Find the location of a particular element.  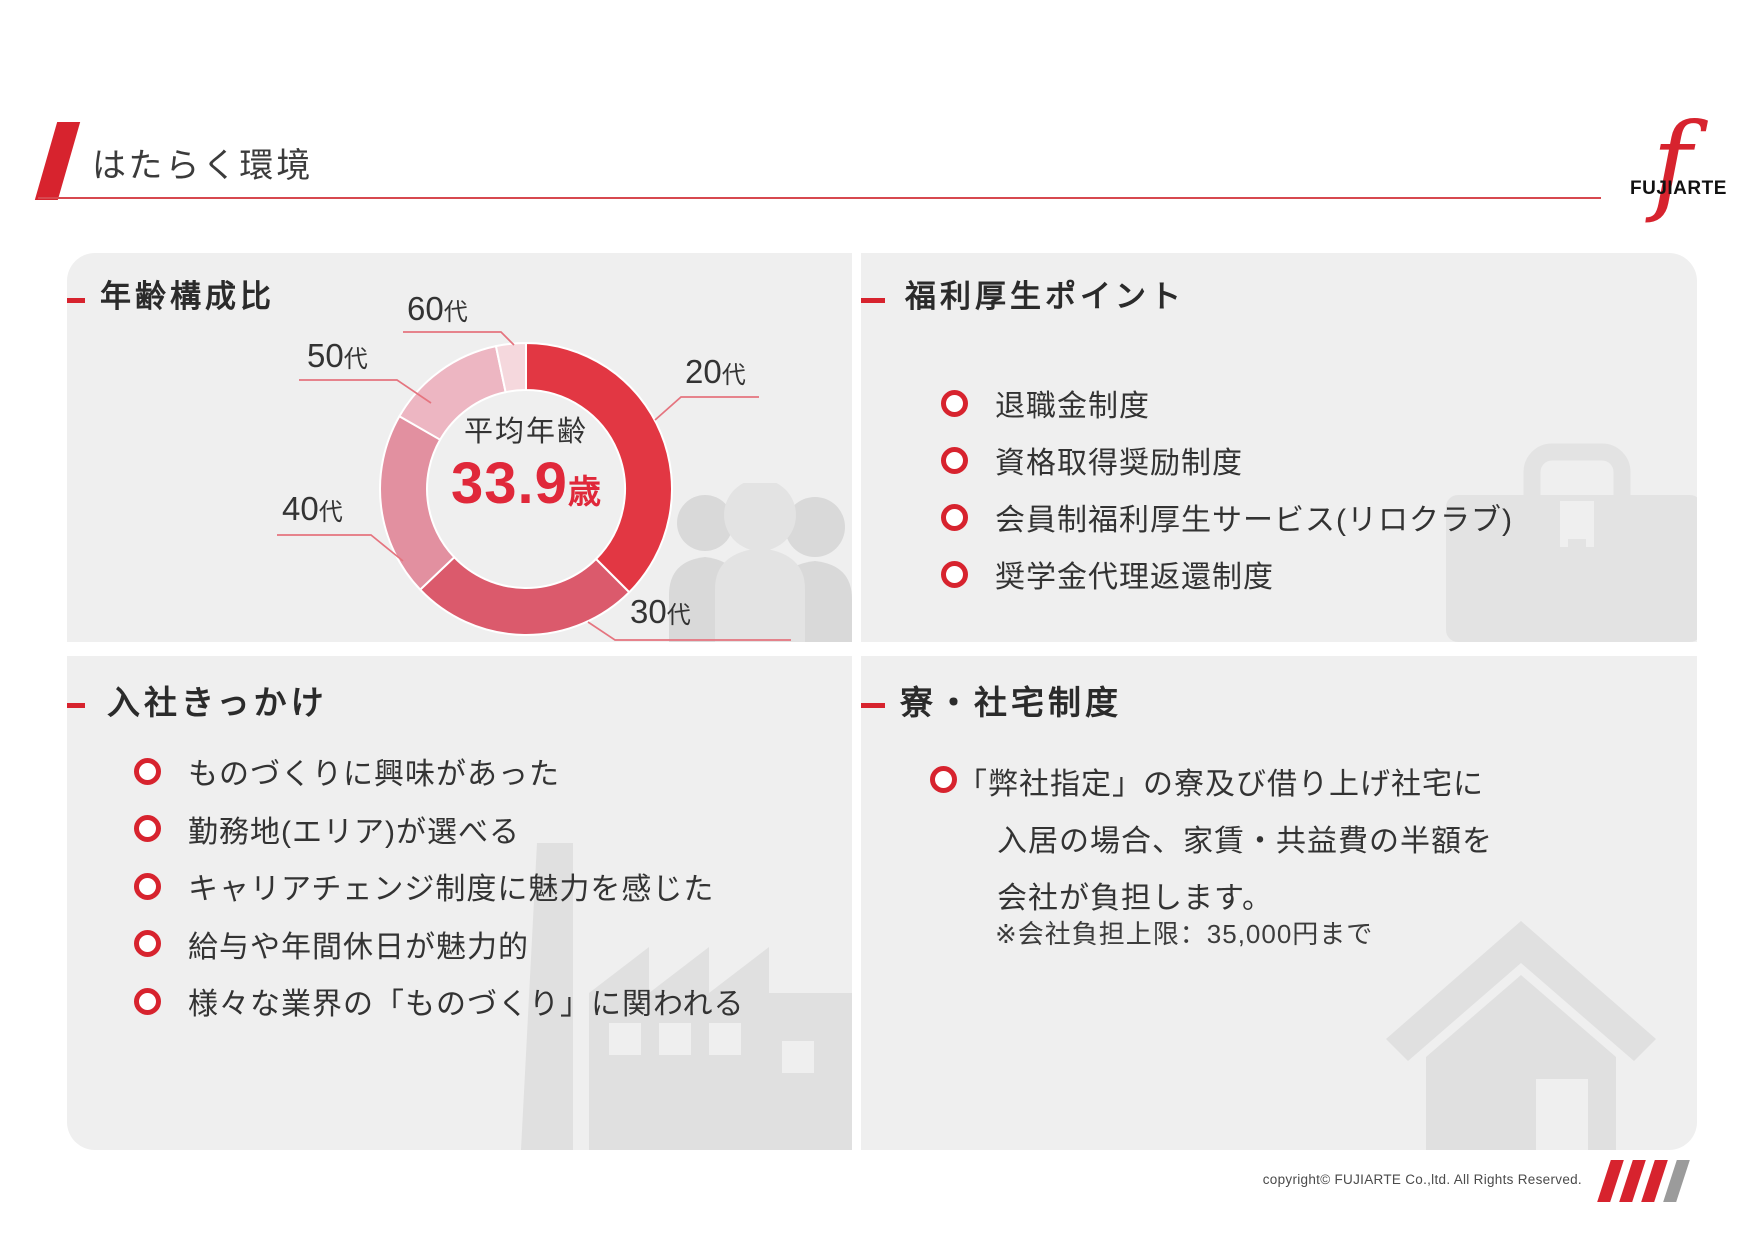

section-title-age: 年齢構成比 is located at coordinates (187, 296).